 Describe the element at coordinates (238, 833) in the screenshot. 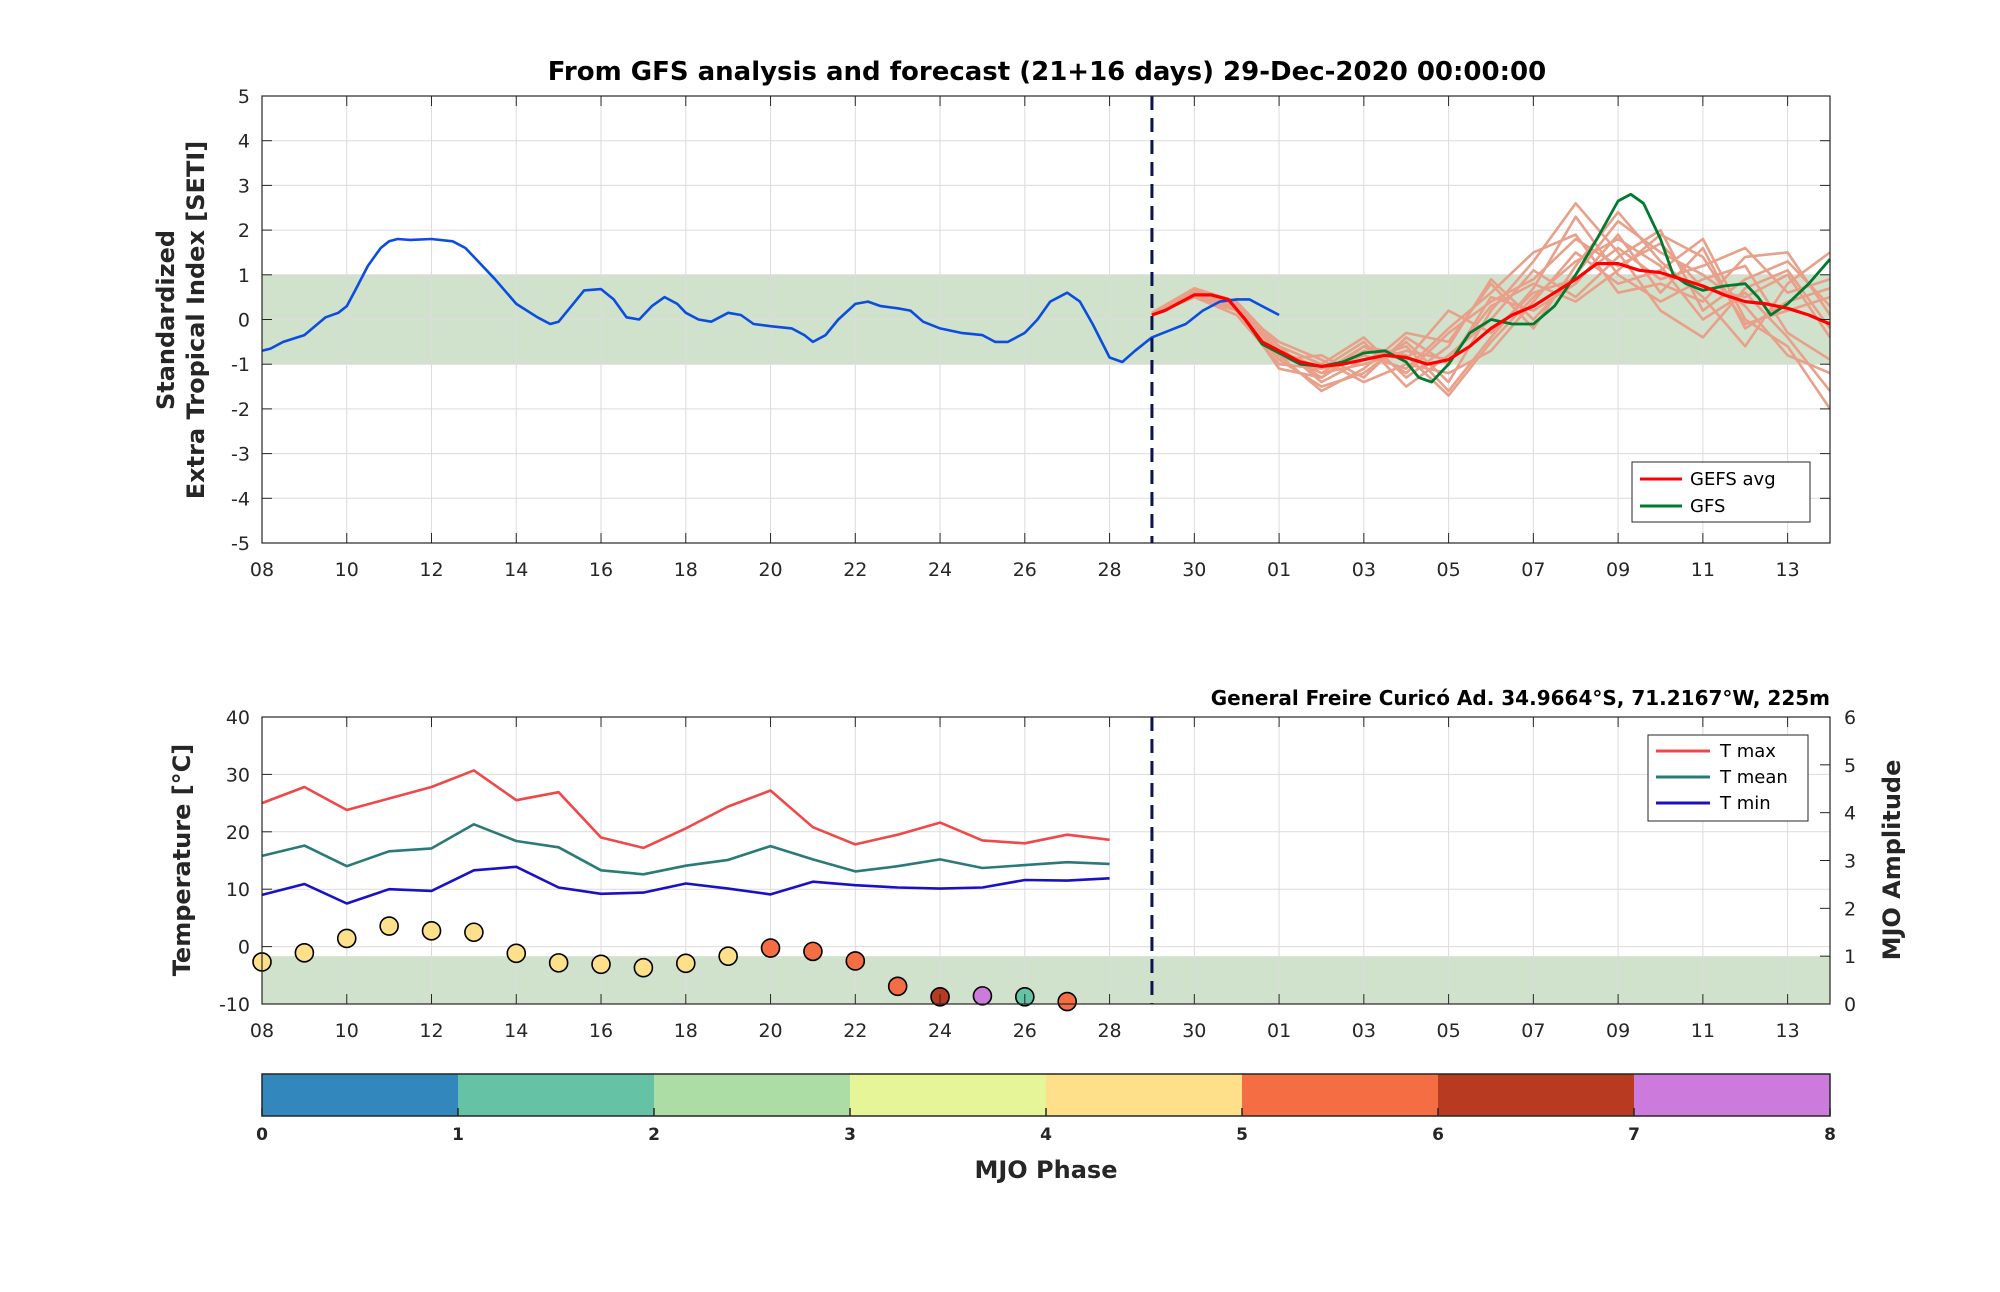

I see `bottom-ytick-label: 20` at that location.